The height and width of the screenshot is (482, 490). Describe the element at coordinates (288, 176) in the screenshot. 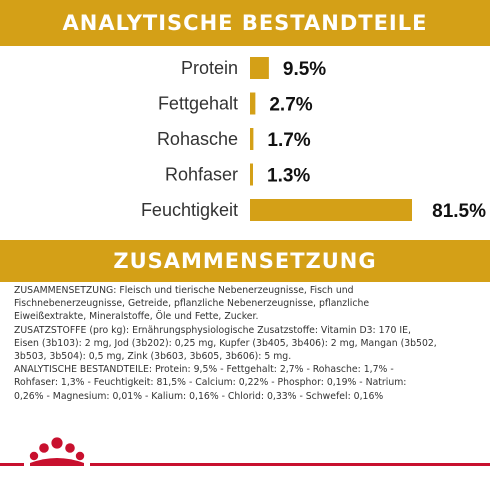

I see `value-label: 1.3%` at that location.